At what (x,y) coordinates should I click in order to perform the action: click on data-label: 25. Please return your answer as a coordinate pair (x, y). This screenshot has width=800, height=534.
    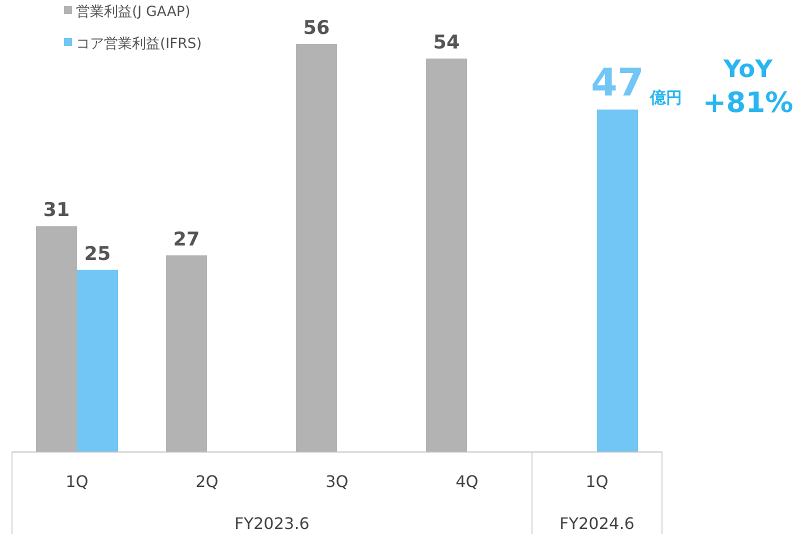
    Looking at the image, I should click on (97, 253).